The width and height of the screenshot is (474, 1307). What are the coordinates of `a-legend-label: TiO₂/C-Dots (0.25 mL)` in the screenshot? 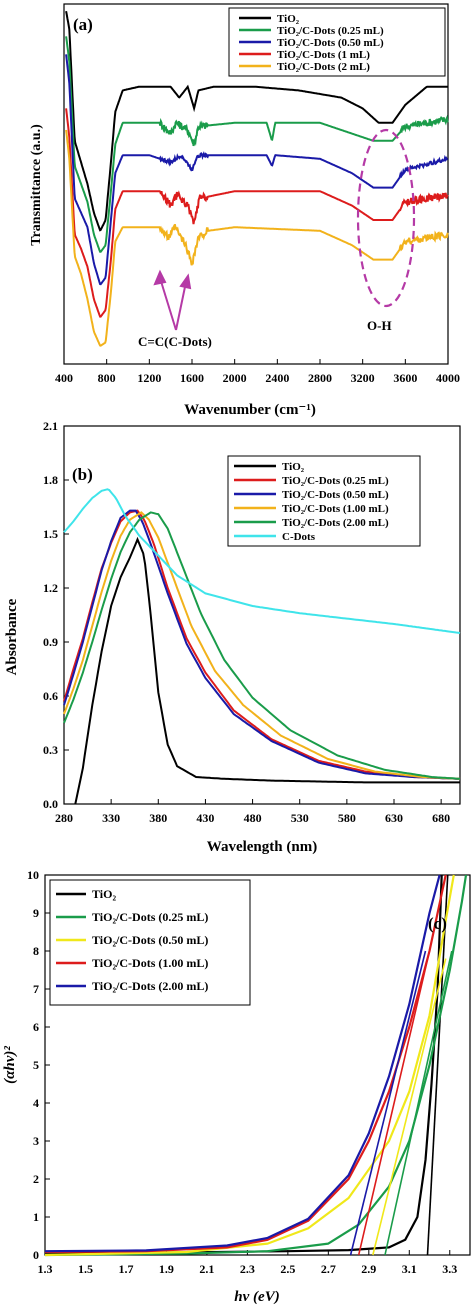 It's located at (330, 31).